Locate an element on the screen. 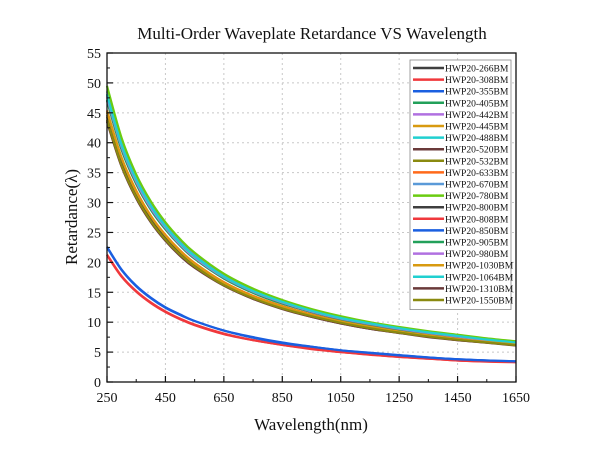 The width and height of the screenshot is (600, 459). legend-label: HWP20-488BM is located at coordinates (477, 138).